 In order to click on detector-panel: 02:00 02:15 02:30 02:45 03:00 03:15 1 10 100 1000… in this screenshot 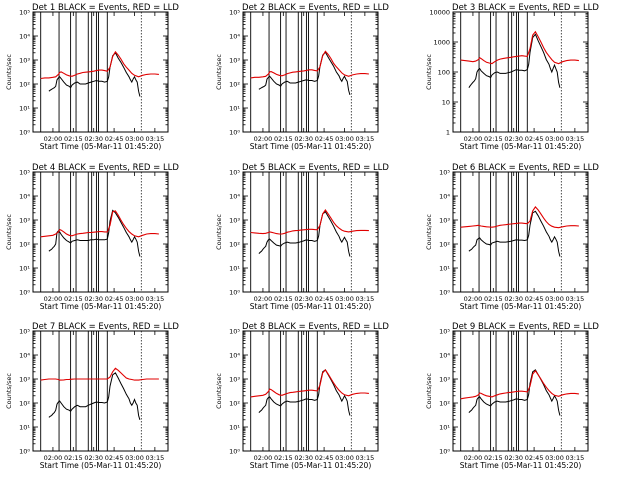, I will do `click(512, 77)`.